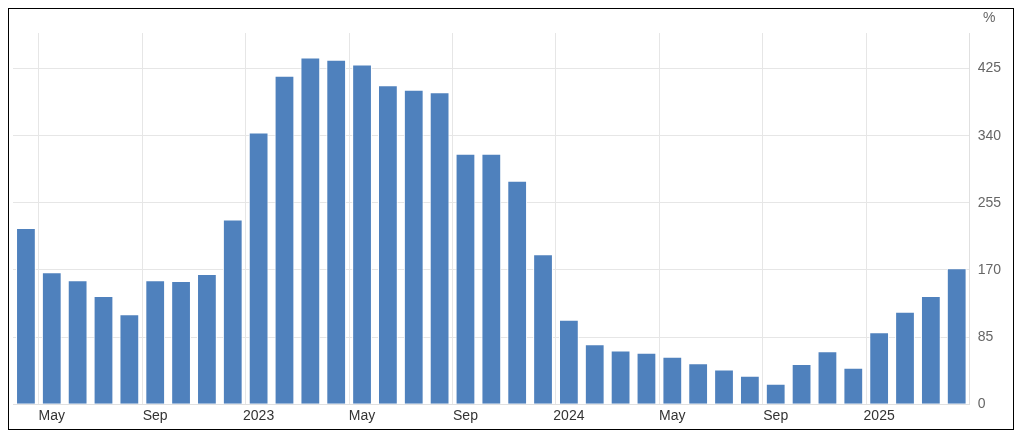 This screenshot has height=440, width=1024. What do you see at coordinates (989, 201) in the screenshot?
I see `y-tick-label: 255` at bounding box center [989, 201].